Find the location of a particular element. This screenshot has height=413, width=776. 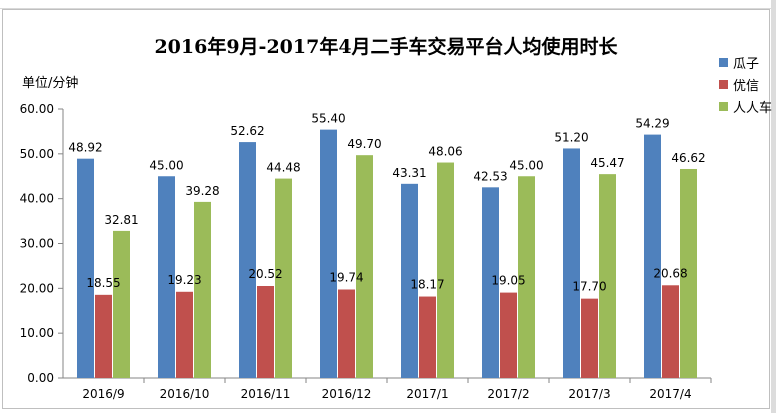

data-label: 55.40 is located at coordinates (328, 119).